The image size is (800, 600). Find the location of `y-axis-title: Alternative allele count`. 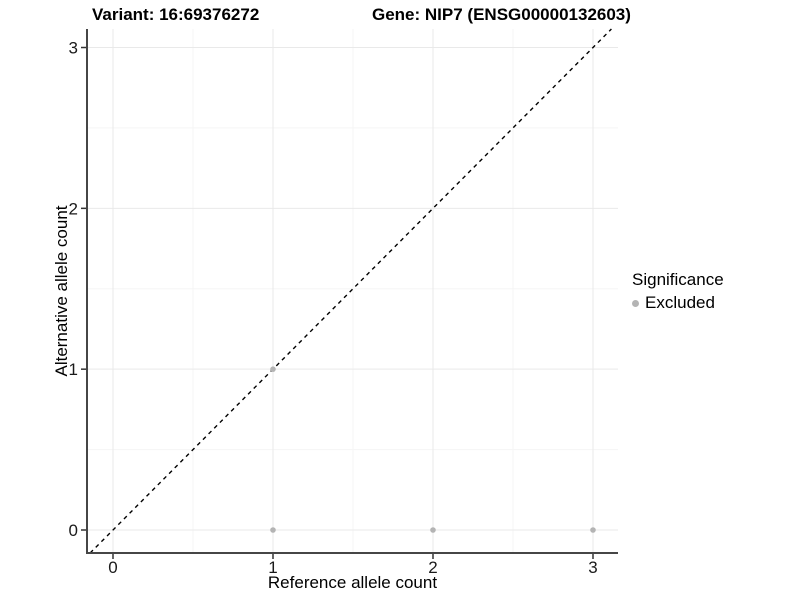

y-axis-title: Alternative allele count is located at coordinates (61, 291).